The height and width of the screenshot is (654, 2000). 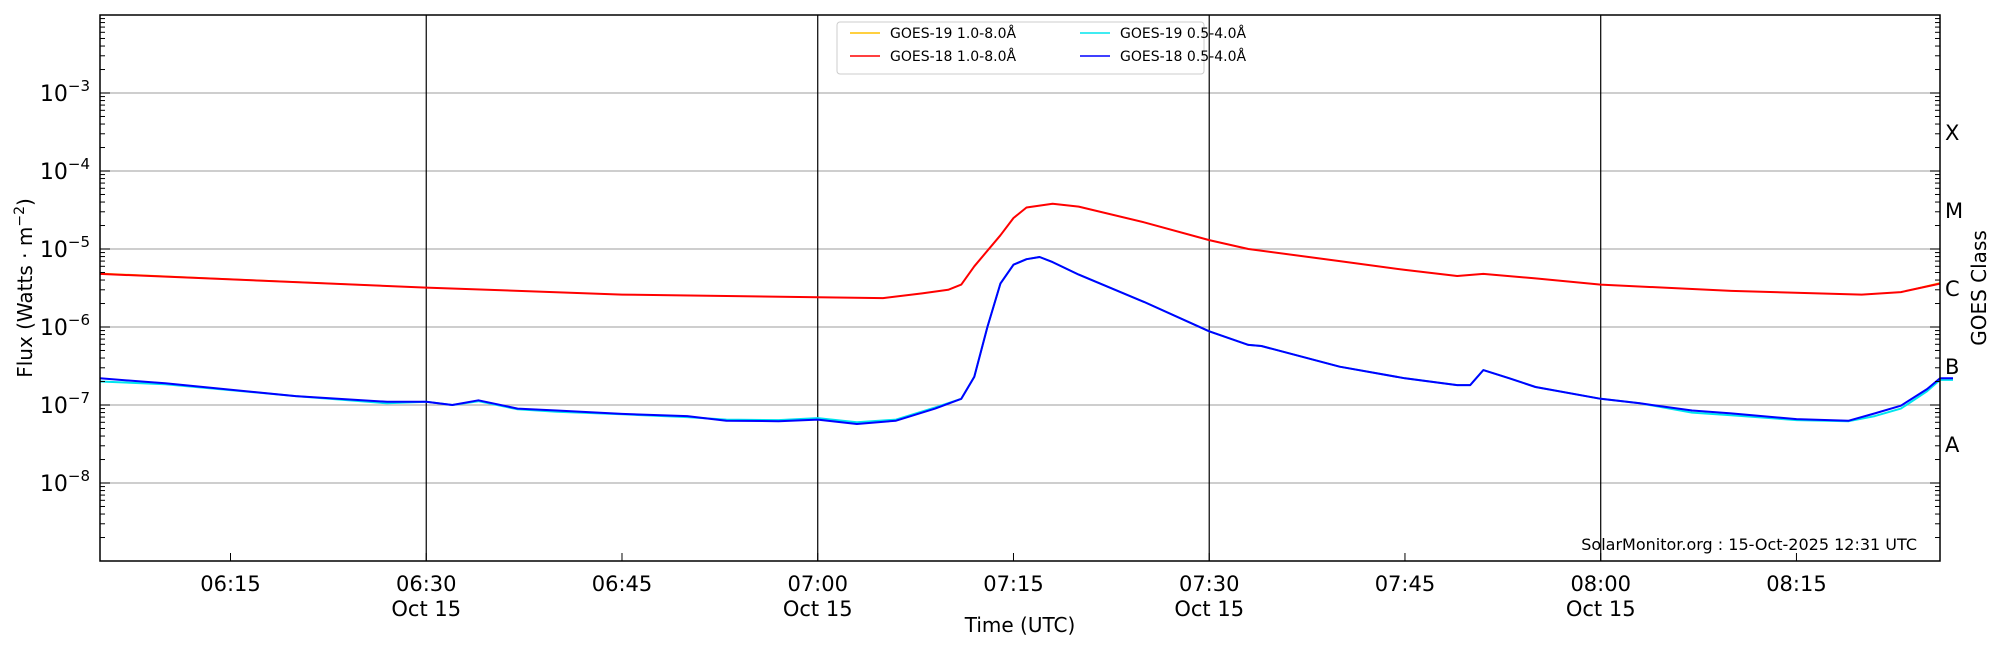 What do you see at coordinates (65, 287) in the screenshot?
I see `y-tick-labels: 10−310−410−510−610−710−8` at bounding box center [65, 287].